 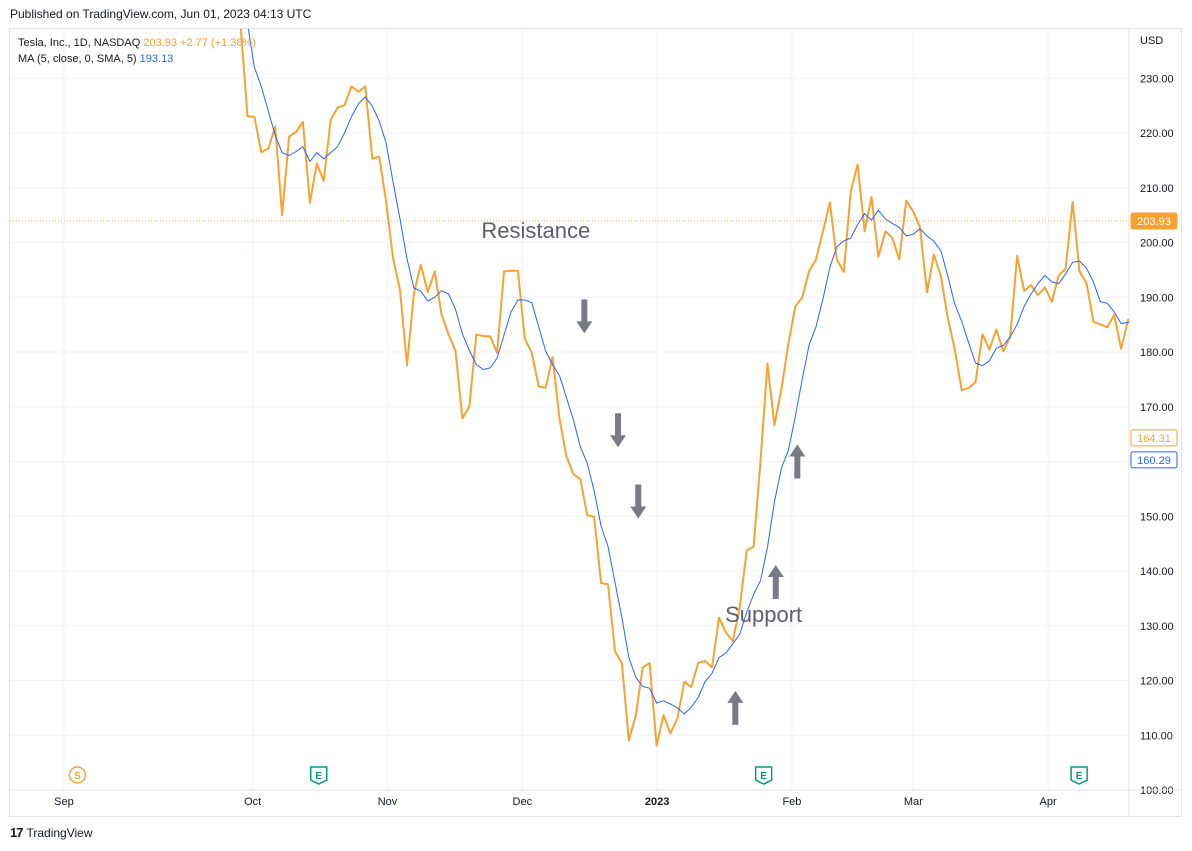 What do you see at coordinates (1157, 244) in the screenshot?
I see `y-tick-label: 200.00` at bounding box center [1157, 244].